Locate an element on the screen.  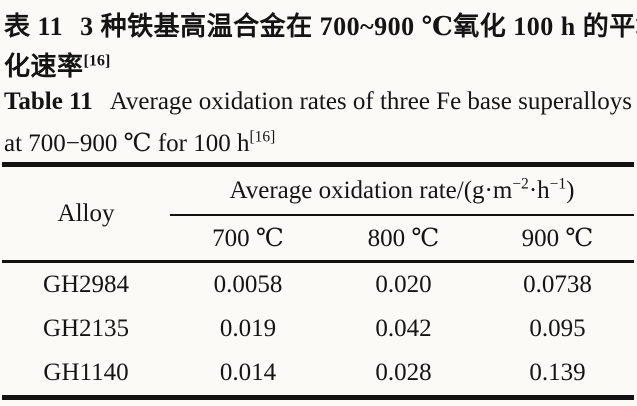
caption-zh-reference: [16] is located at coordinates (97, 61).